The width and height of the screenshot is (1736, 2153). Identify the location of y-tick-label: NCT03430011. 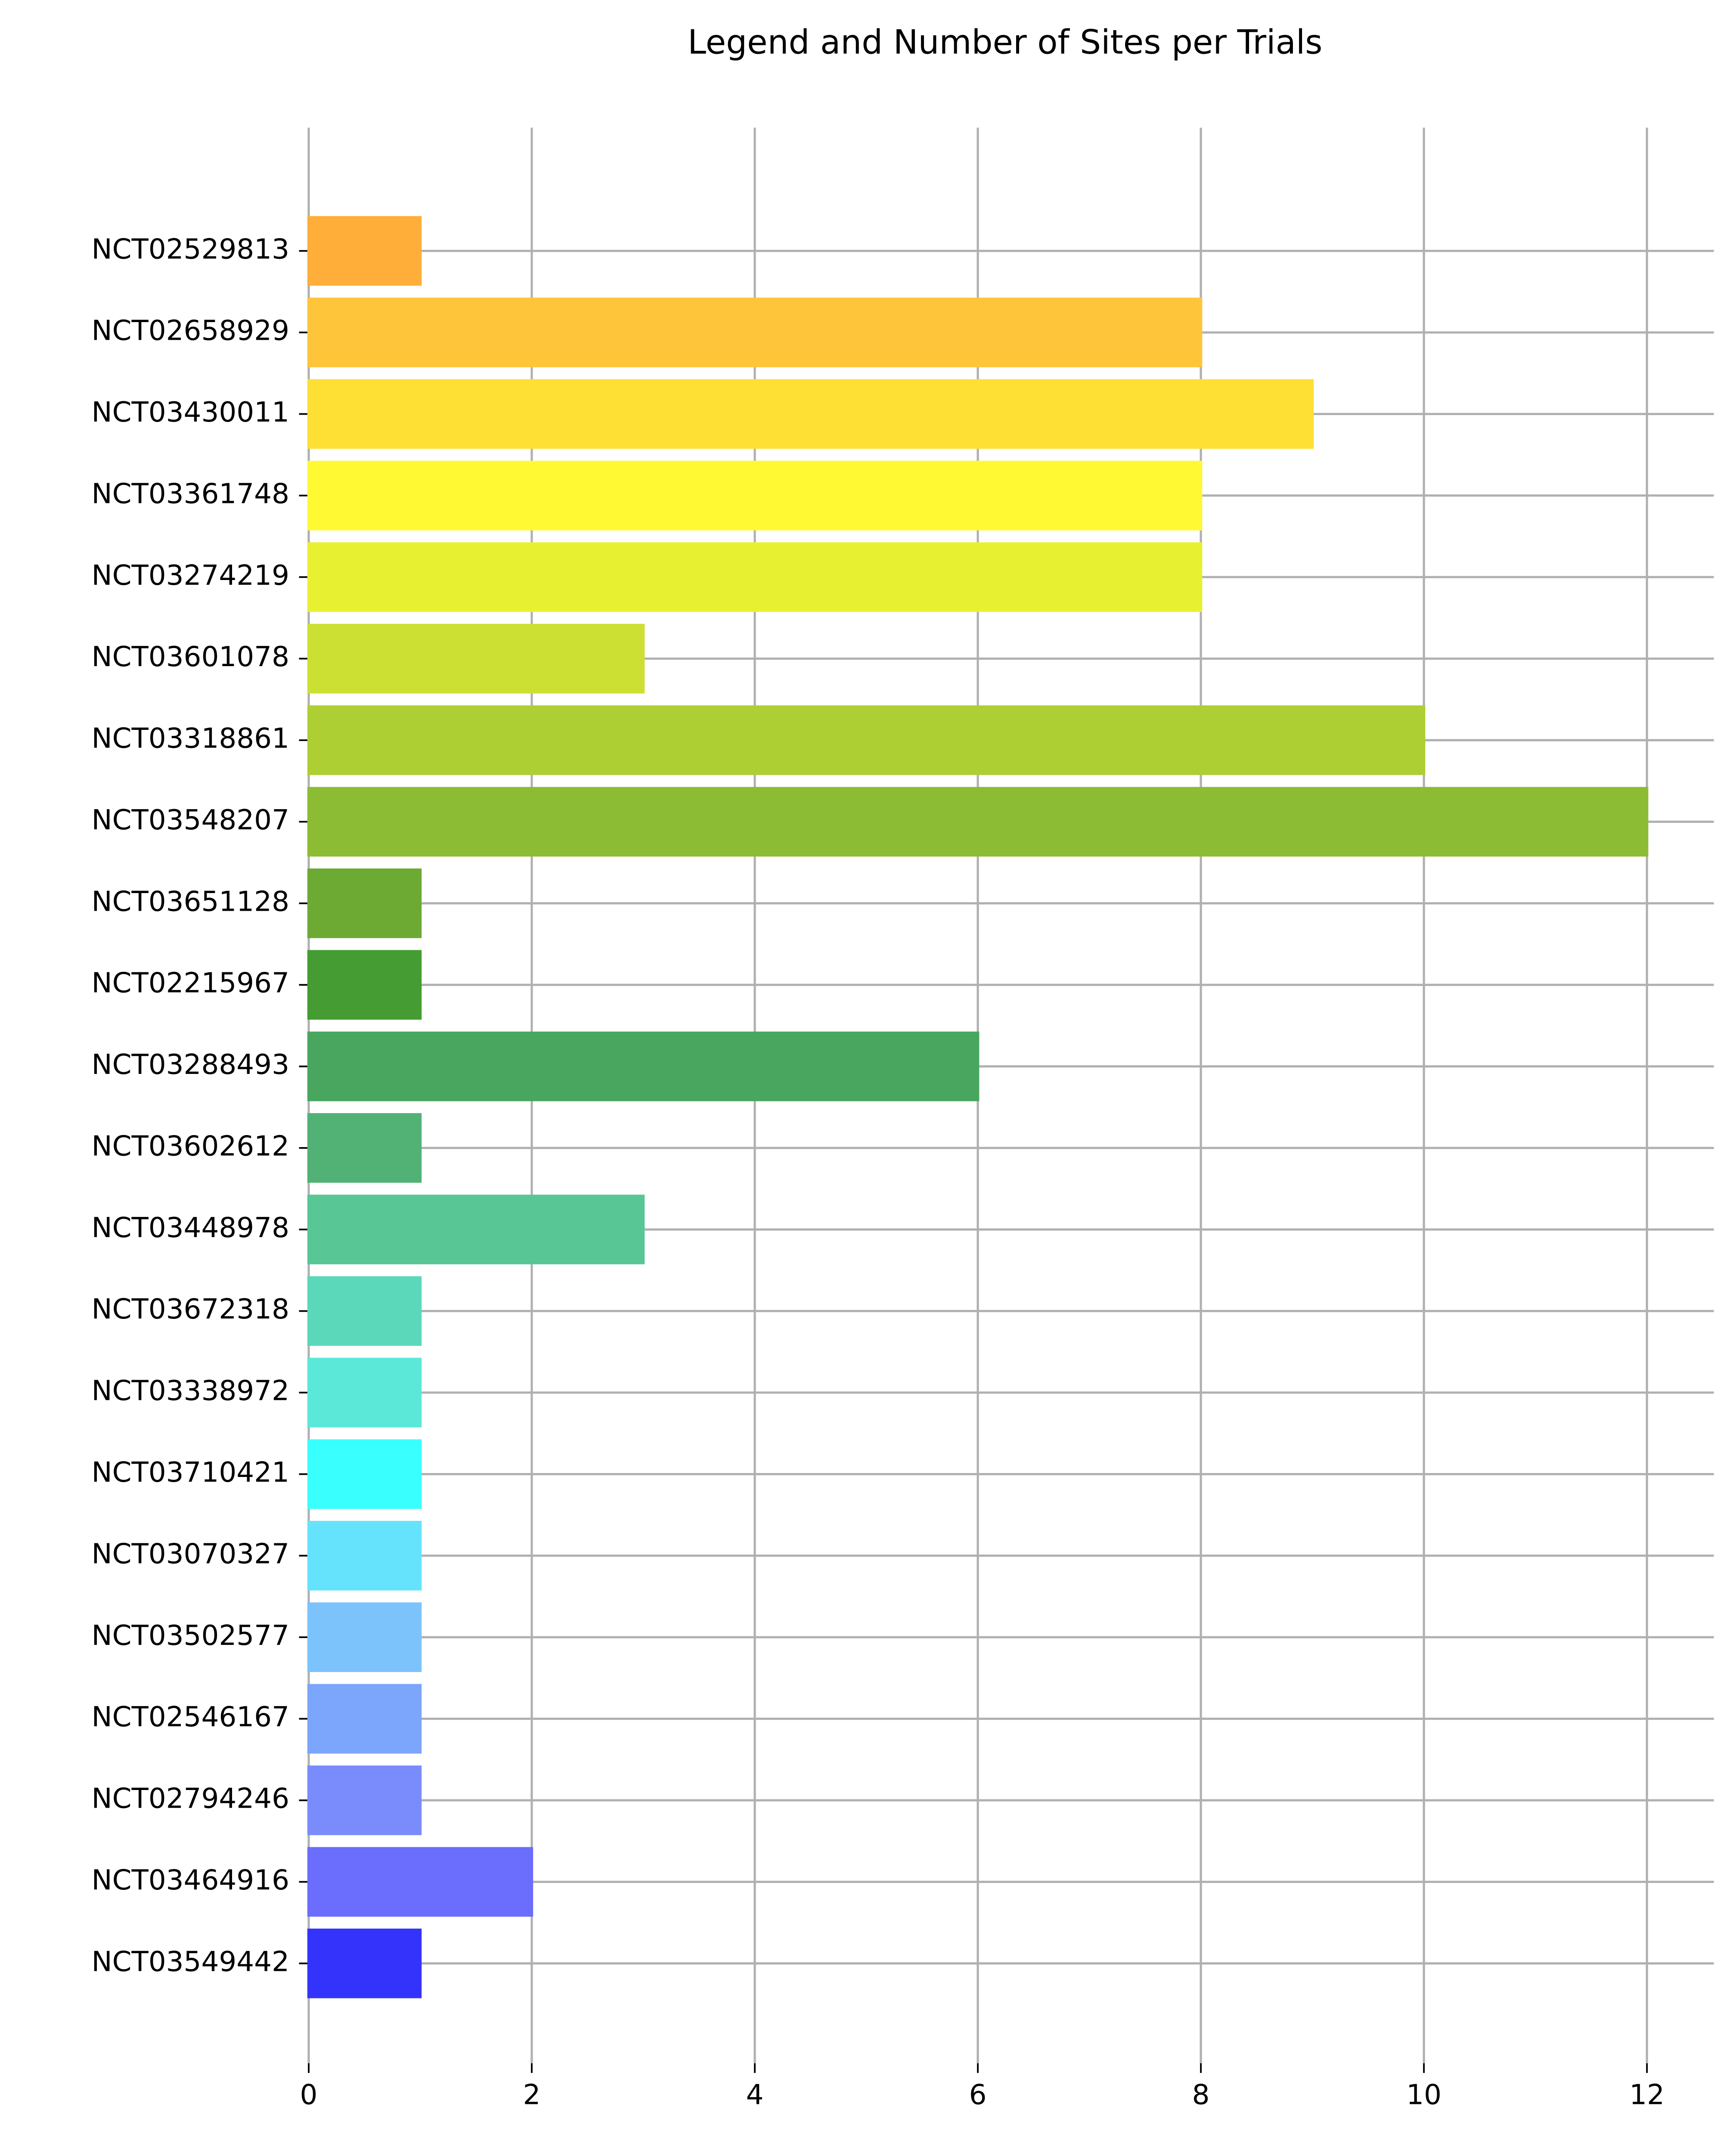
(190, 412).